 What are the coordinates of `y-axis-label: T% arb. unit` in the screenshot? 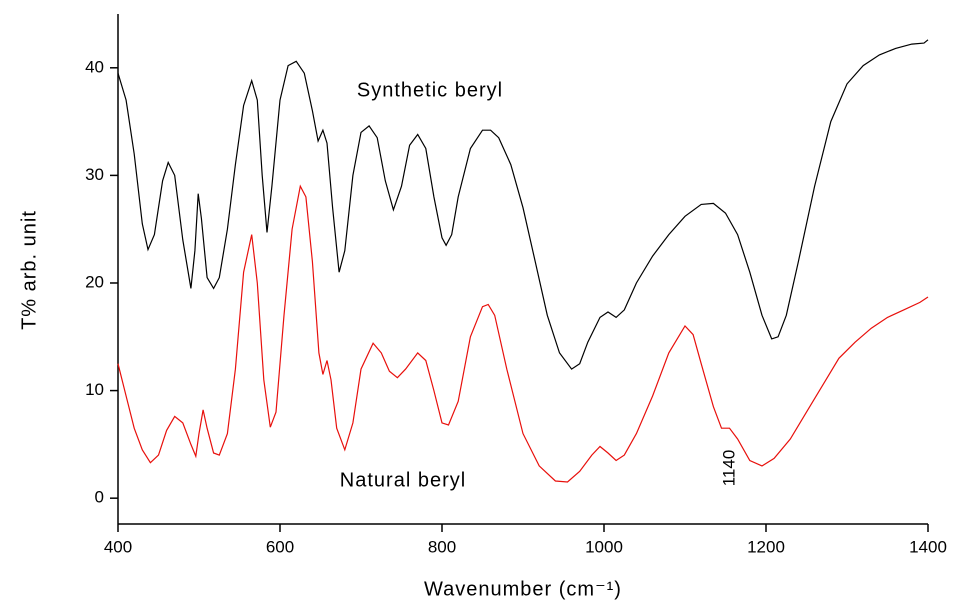 It's located at (29, 270).